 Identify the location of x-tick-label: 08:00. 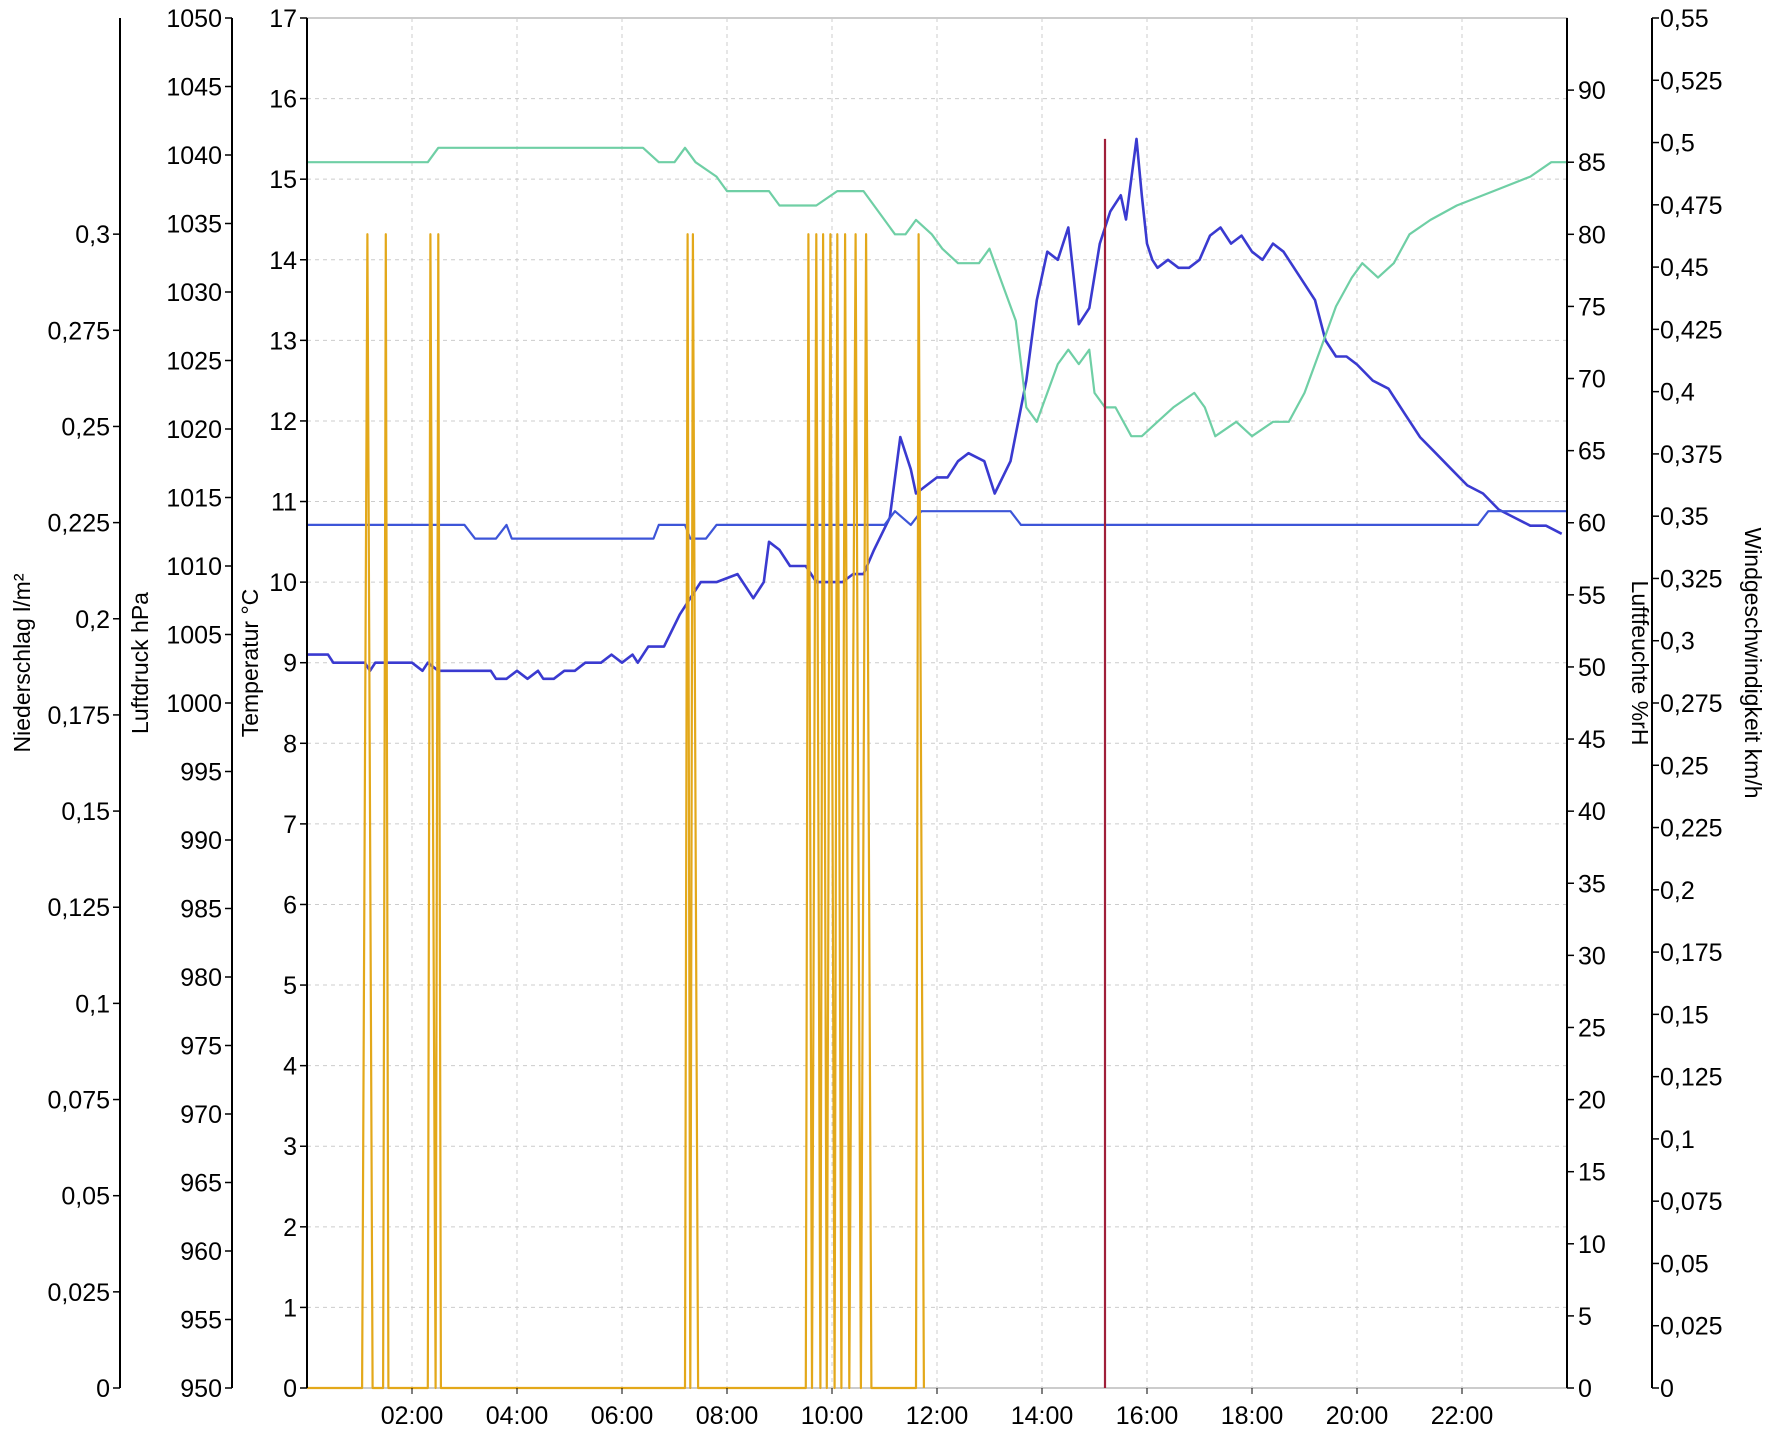
(727, 1416).